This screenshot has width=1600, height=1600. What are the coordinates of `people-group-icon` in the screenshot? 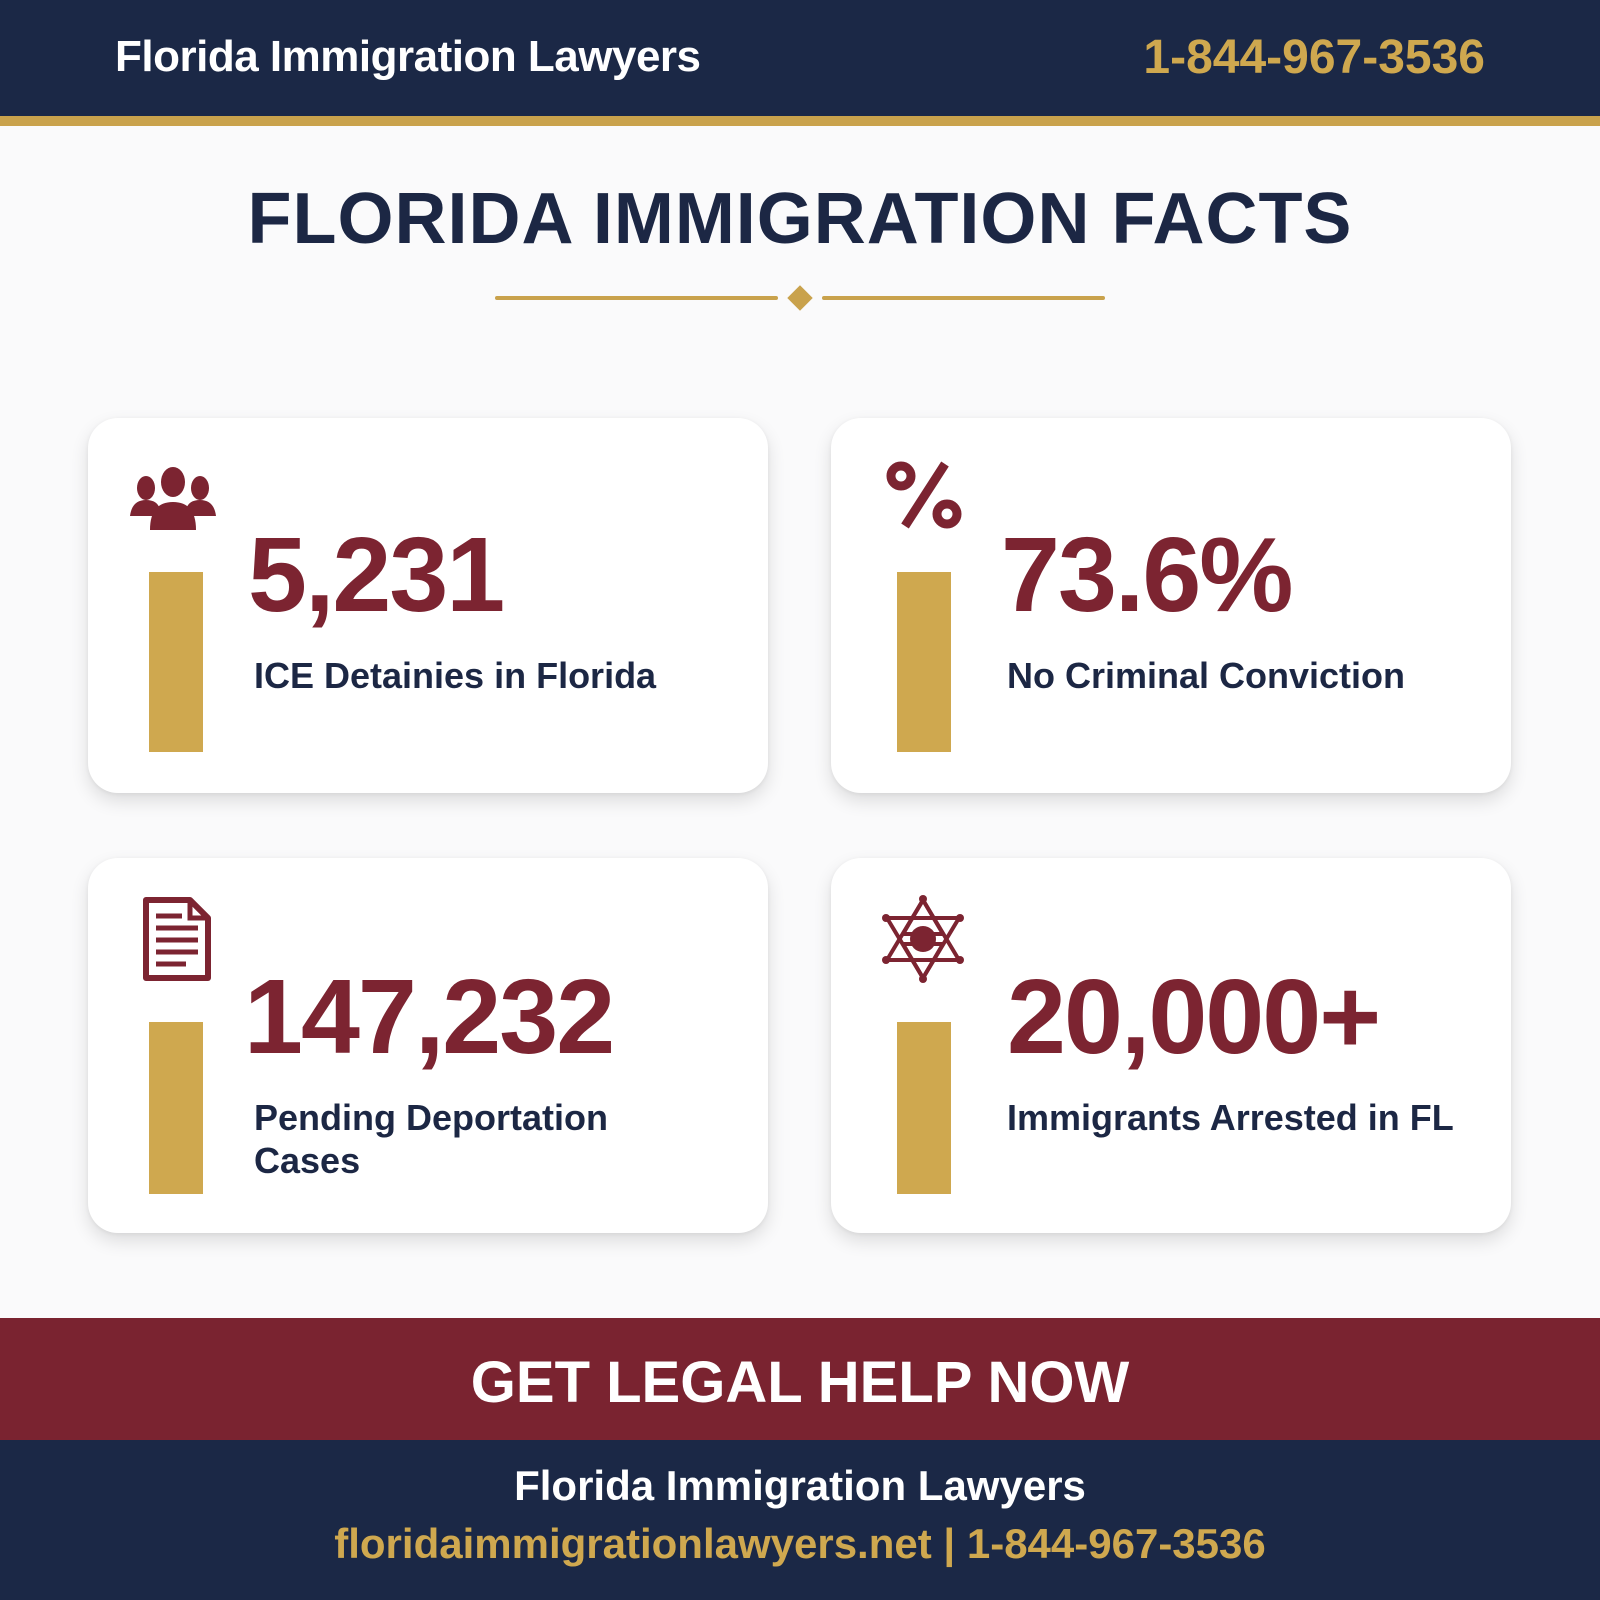 It's located at (173, 498).